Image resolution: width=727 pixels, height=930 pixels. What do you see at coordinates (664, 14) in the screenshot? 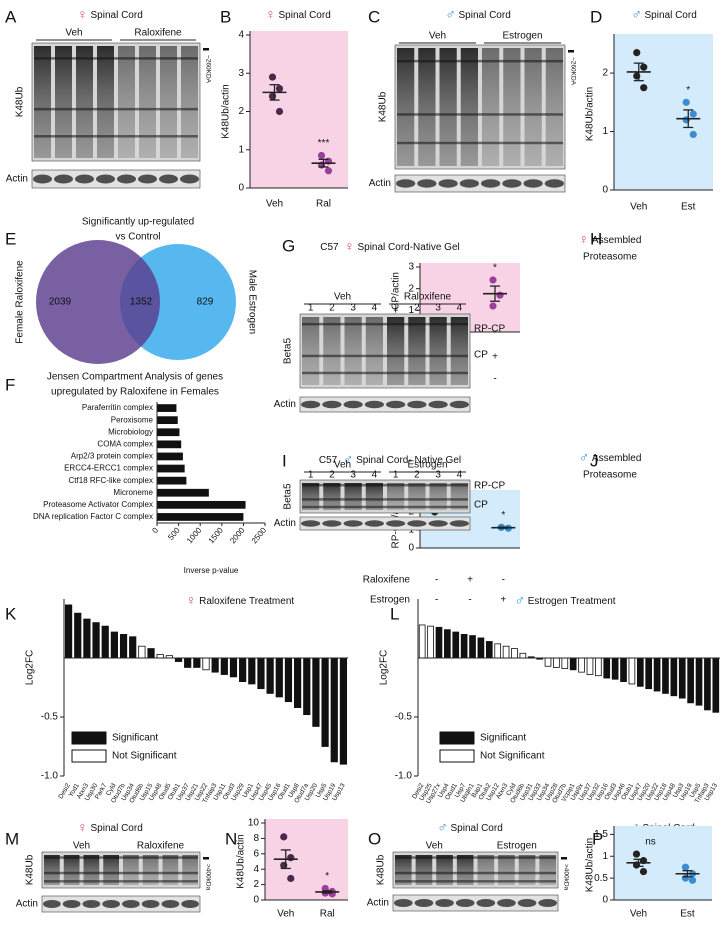
I see `panel-title: ♂ Spinal Cord` at bounding box center [664, 14].